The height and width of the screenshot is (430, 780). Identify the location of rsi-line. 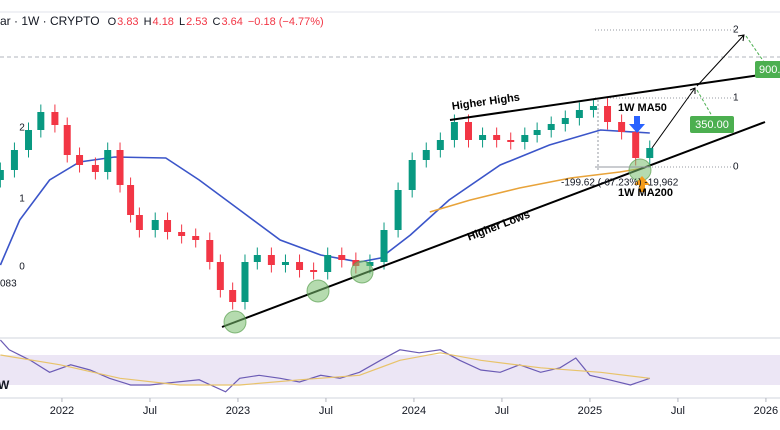
(325, 369).